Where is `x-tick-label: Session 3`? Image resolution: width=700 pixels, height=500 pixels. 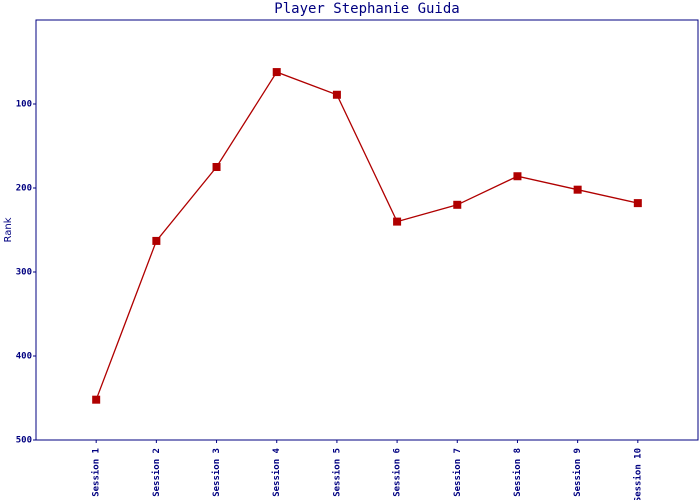 x-tick-label: Session 3 is located at coordinates (216, 472).